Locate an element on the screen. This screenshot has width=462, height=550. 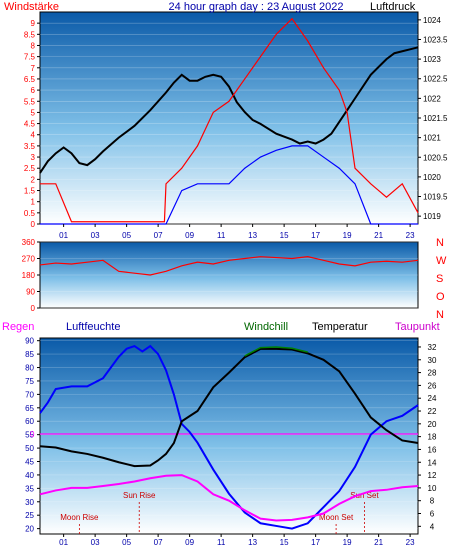
pressure-label: Luftdruck is located at coordinates (393, 7).